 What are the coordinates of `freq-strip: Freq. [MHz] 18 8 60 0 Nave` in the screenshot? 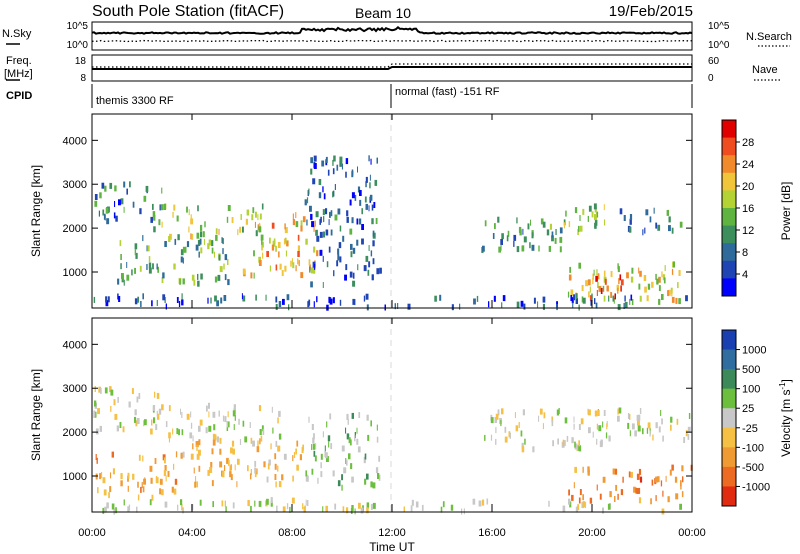 It's located at (392, 69).